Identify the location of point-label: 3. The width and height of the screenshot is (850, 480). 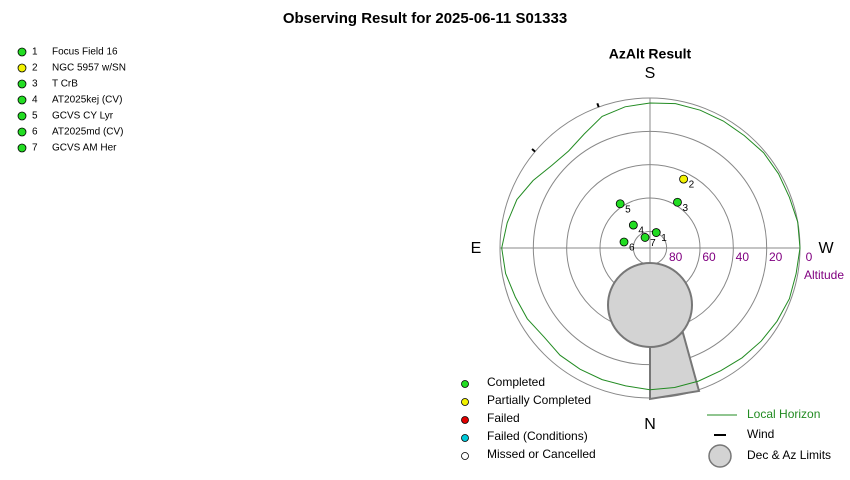
(685, 208).